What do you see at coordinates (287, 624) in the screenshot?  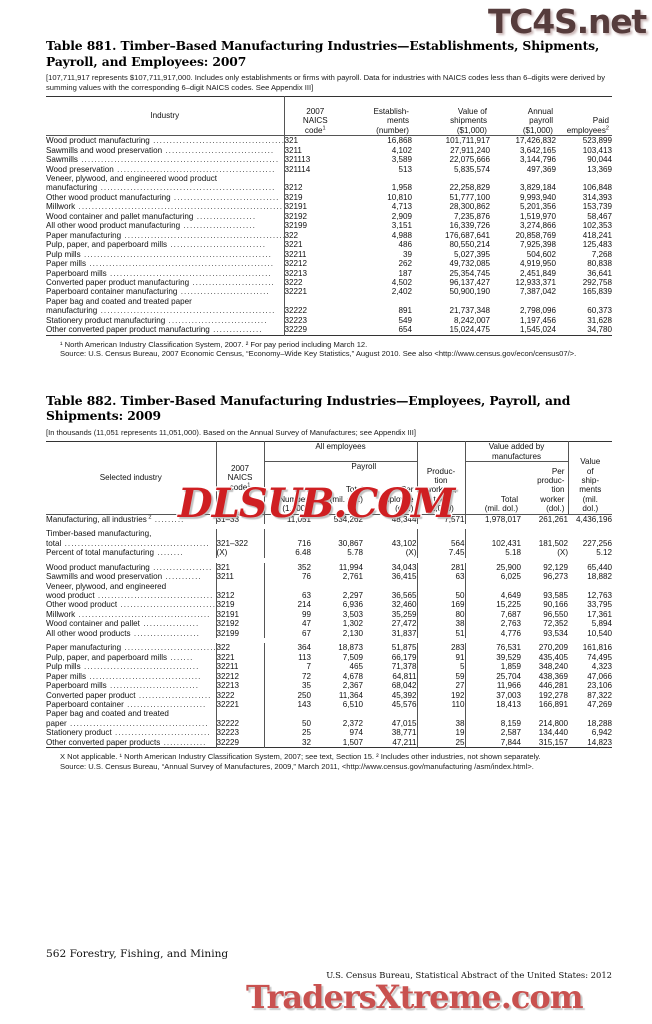 I see `data-cell: 47` at bounding box center [287, 624].